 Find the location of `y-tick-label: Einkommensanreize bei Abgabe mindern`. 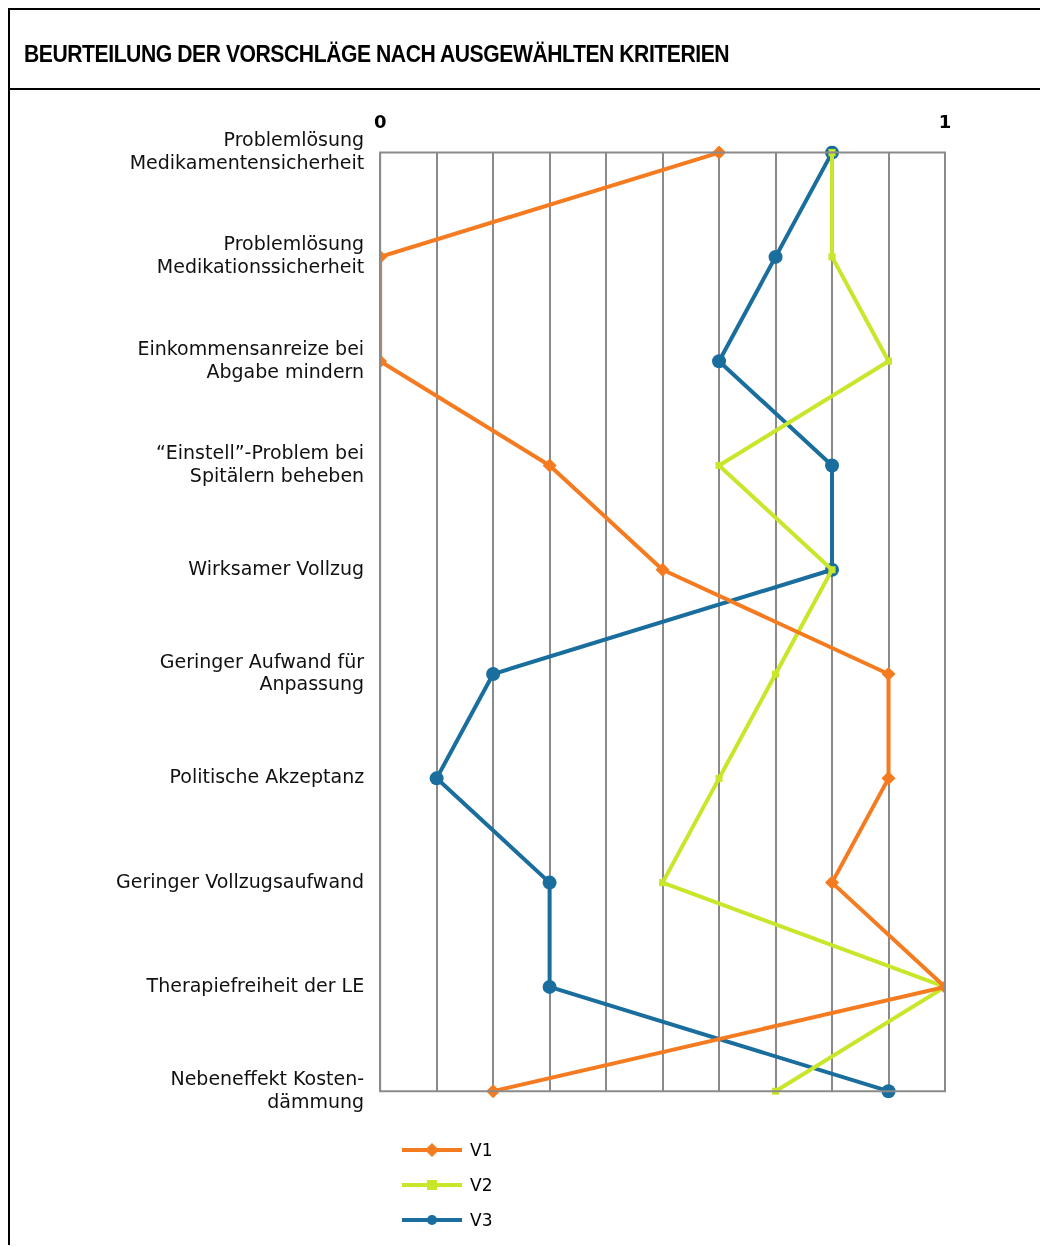

y-tick-label: Einkommensanreize bei Abgabe mindern is located at coordinates (251, 359).